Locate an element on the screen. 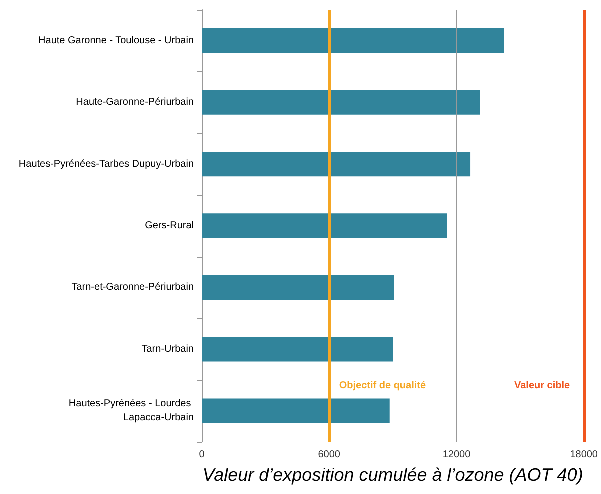 The image size is (601, 494). y-tick-label: Hautes-Pyrénées - Lourdes Lapacca-Urbain is located at coordinates (131, 411).